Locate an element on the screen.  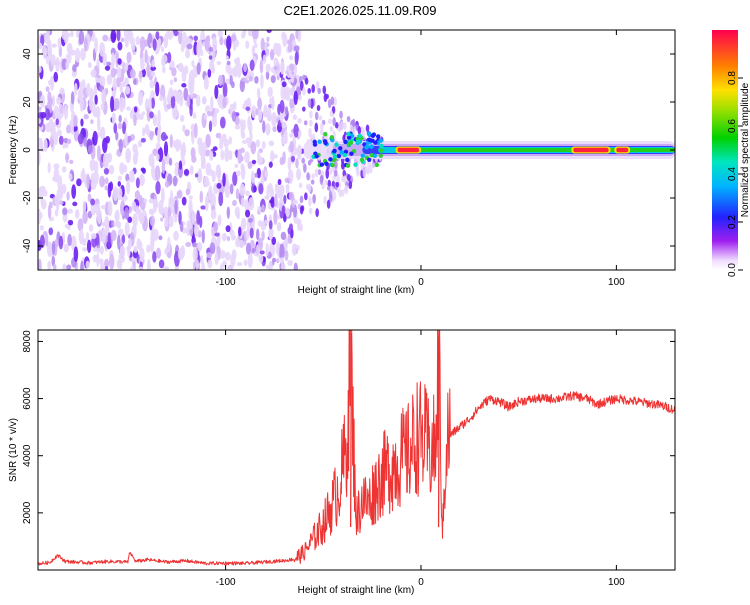
colorbar-tick-label: 0.6 is located at coordinates (732, 126).